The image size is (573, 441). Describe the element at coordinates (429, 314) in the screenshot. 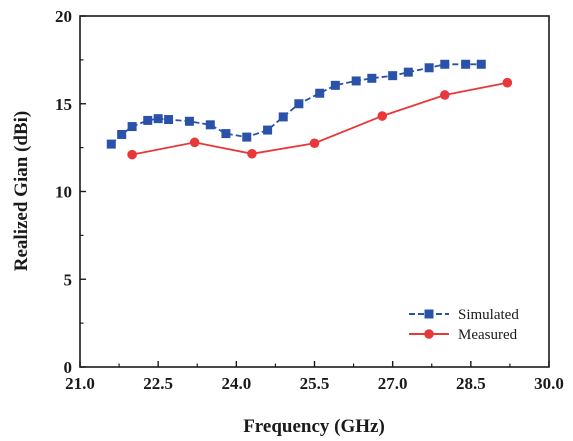

I see `legend-simulated-marker` at that location.